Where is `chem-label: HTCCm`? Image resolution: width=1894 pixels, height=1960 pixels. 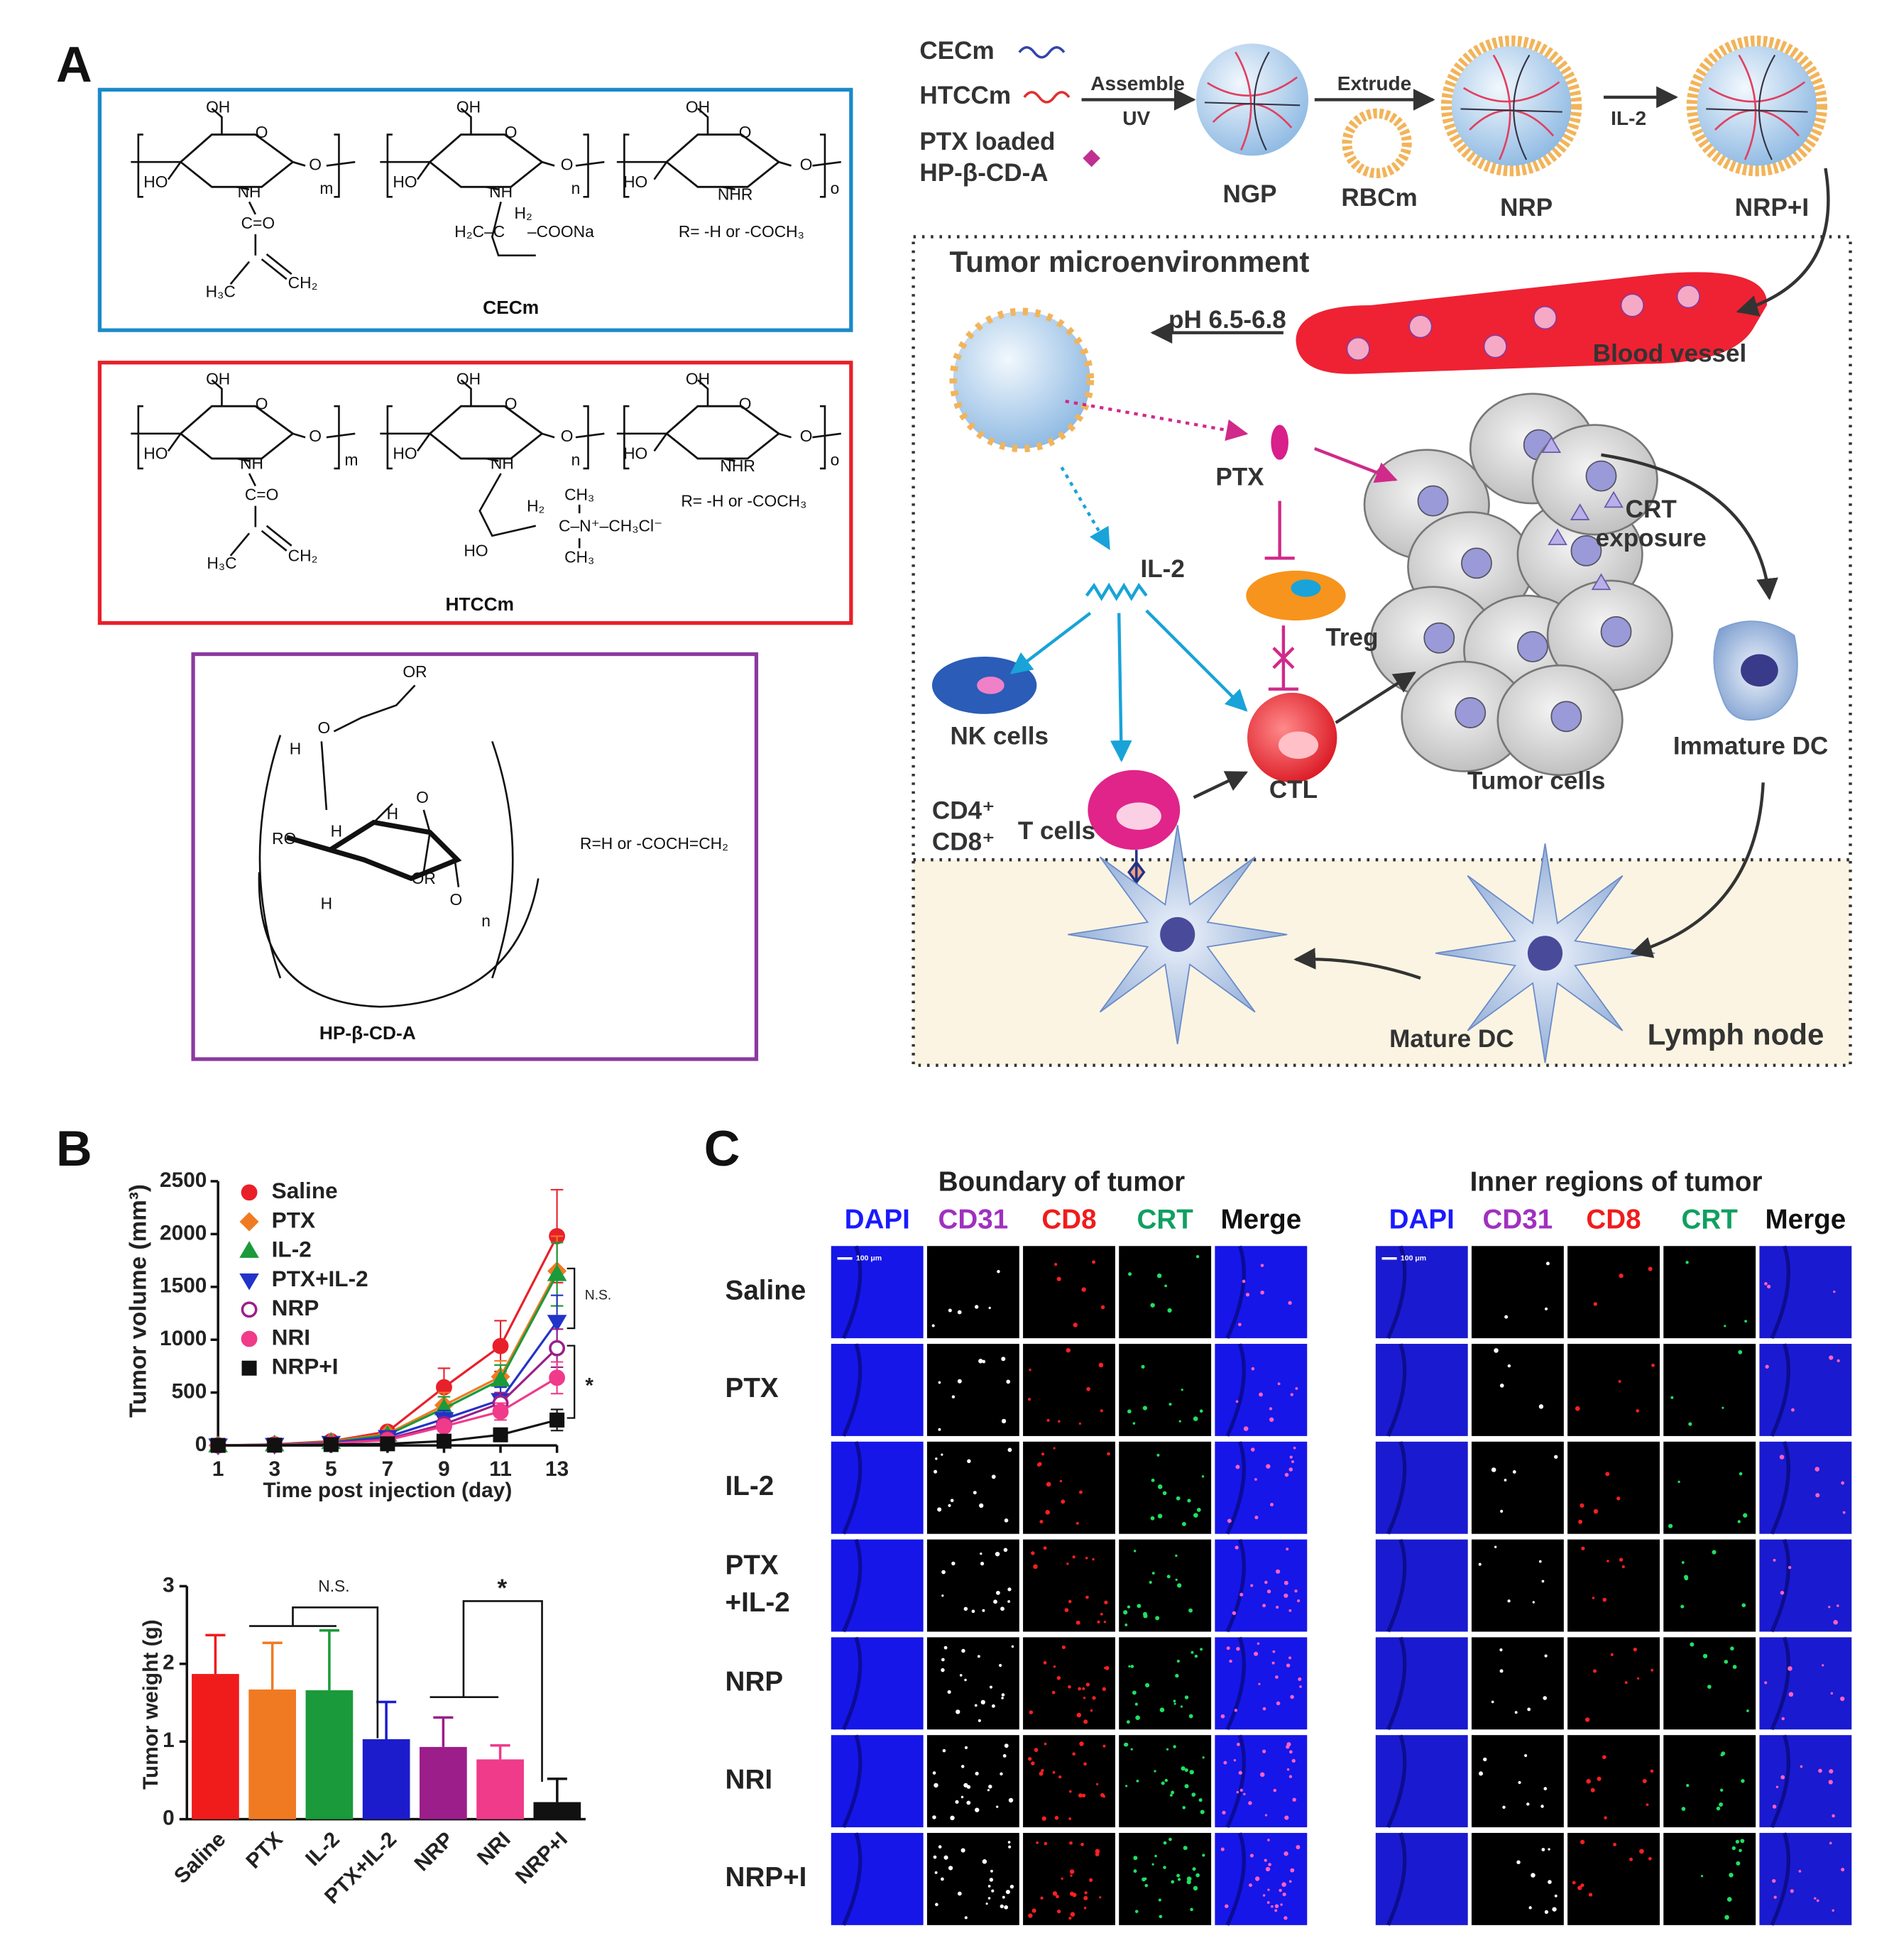
chem-label: HTCCm is located at coordinates (480, 604).